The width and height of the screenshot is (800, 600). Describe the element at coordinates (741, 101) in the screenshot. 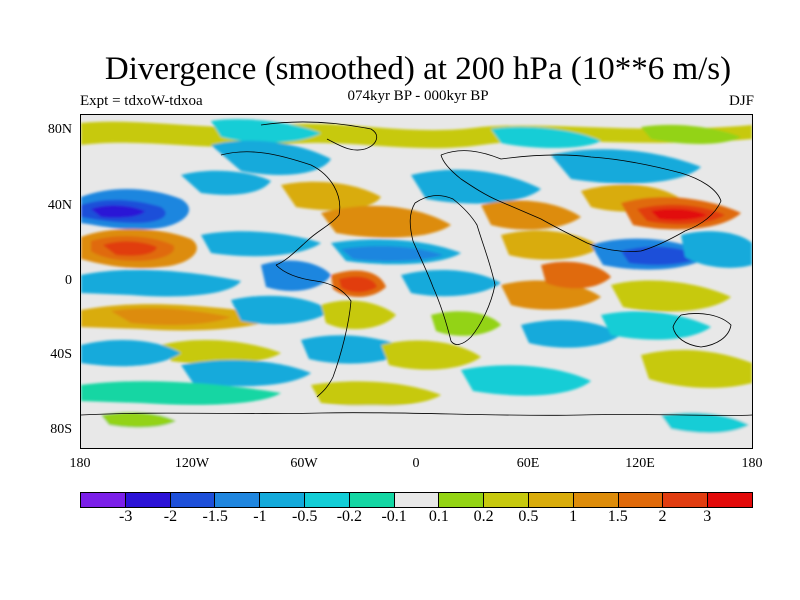

I see `season-label: DJF` at that location.